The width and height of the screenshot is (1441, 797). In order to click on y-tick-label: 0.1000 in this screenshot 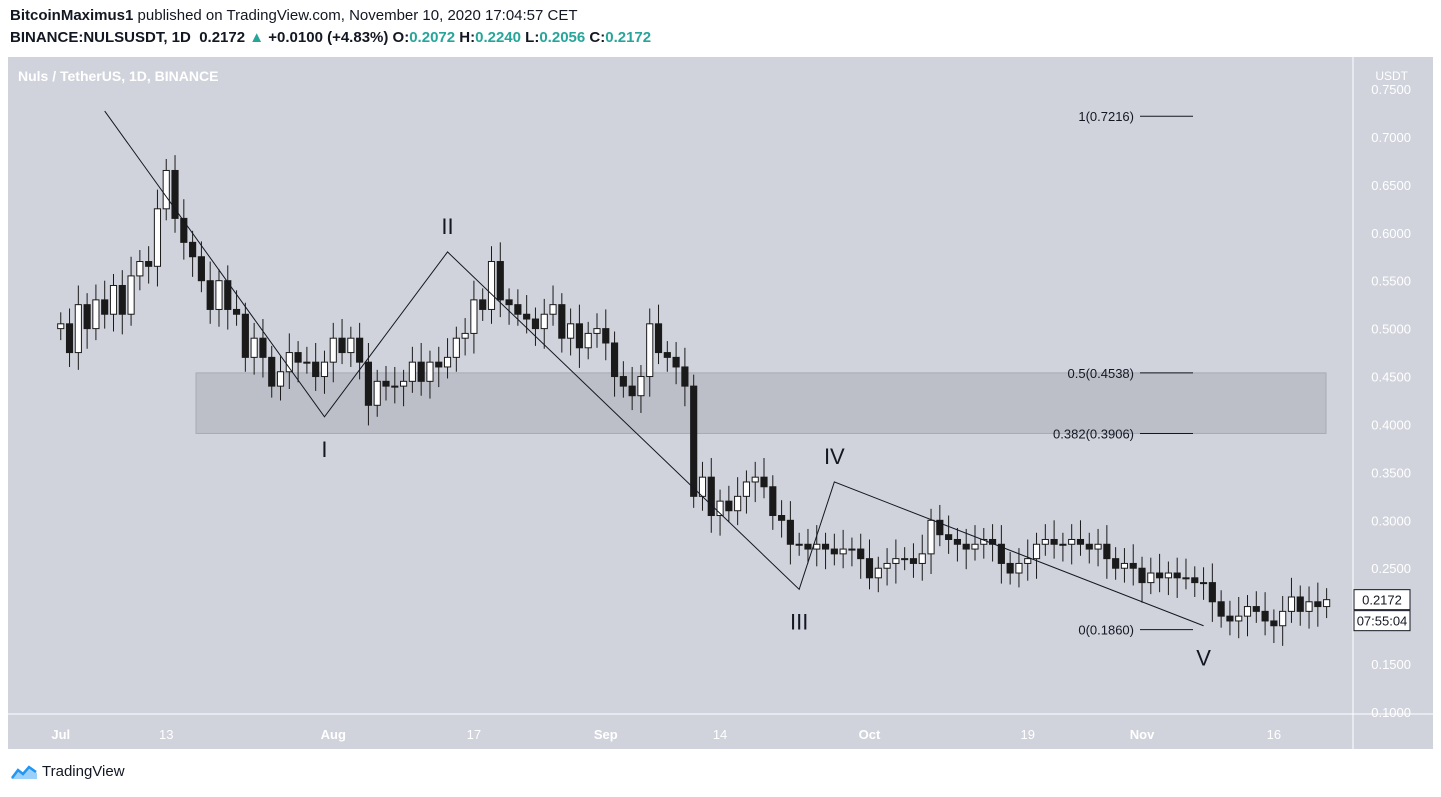, I will do `click(1391, 712)`.